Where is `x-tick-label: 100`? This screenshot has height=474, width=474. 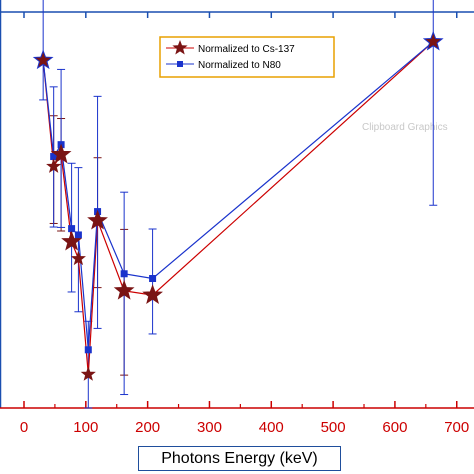 x-tick-label: 100 is located at coordinates (85, 427).